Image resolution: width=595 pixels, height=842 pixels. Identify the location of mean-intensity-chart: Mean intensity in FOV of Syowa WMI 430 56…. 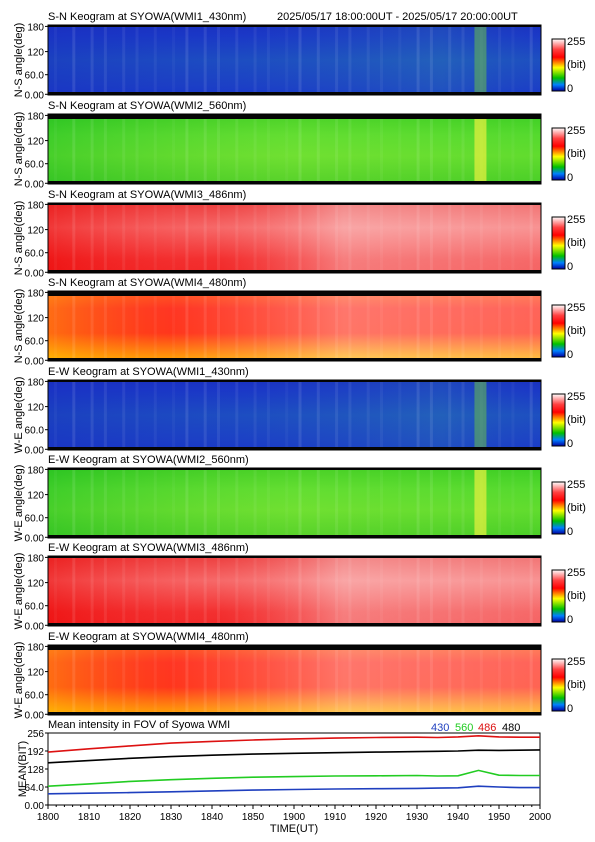
(284, 777).